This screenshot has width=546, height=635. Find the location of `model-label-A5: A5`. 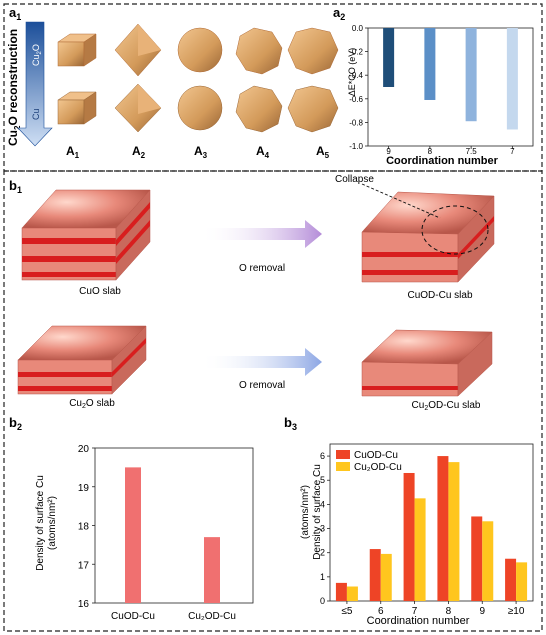

model-label-A5: A5 is located at coordinates (323, 152).